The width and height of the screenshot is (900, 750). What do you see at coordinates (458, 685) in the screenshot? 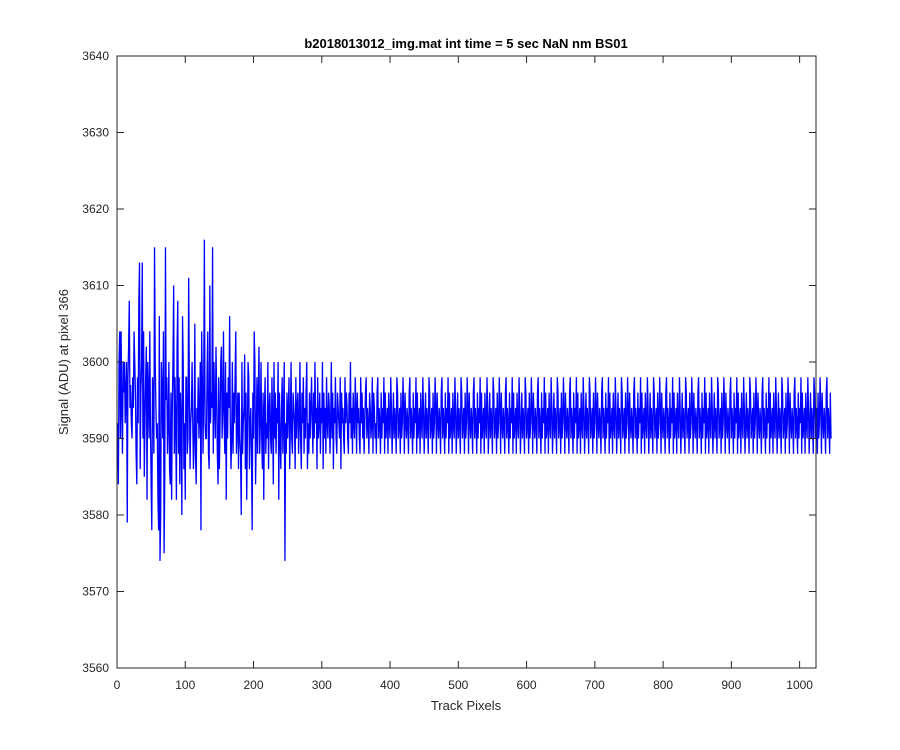
I see `x-tick-label: 500` at bounding box center [458, 685].